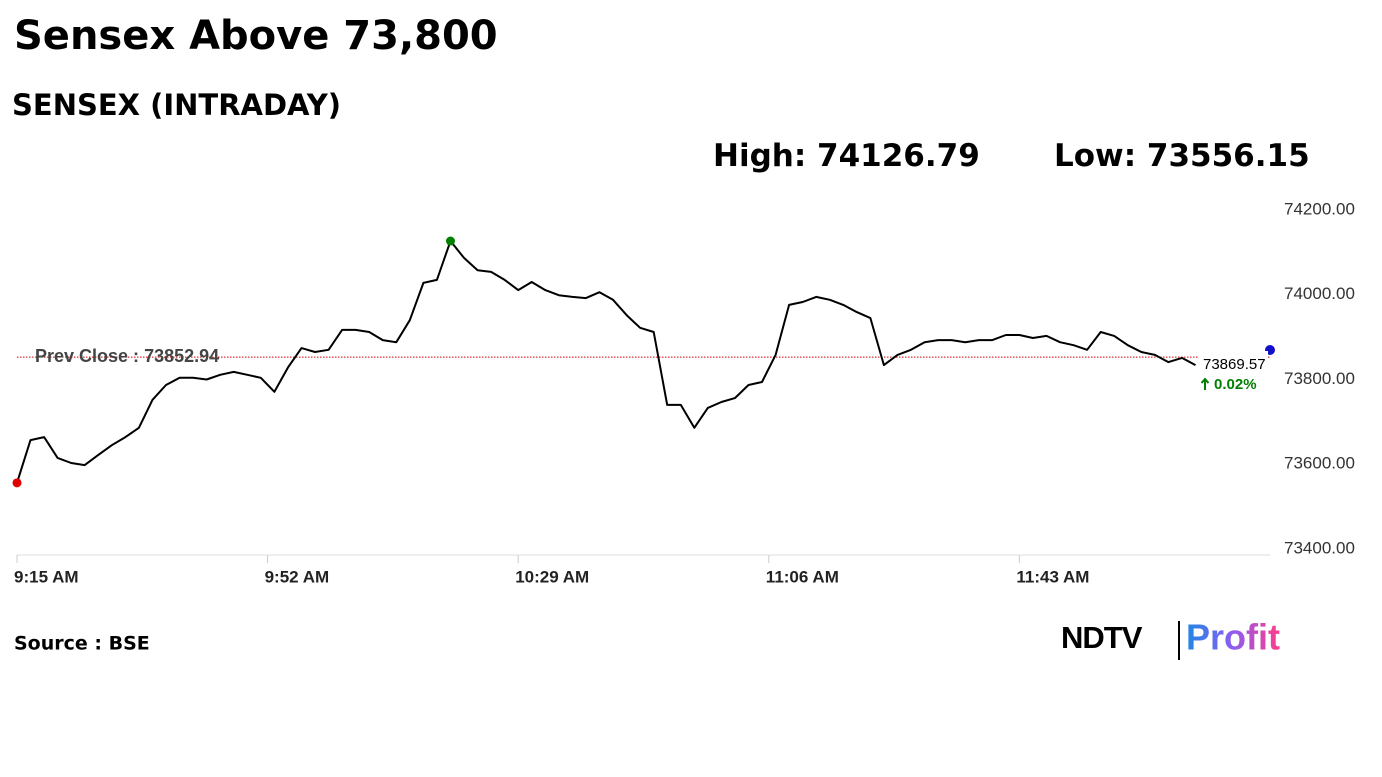  What do you see at coordinates (1235, 384) in the screenshot?
I see `change-value: 0.02%` at bounding box center [1235, 384].